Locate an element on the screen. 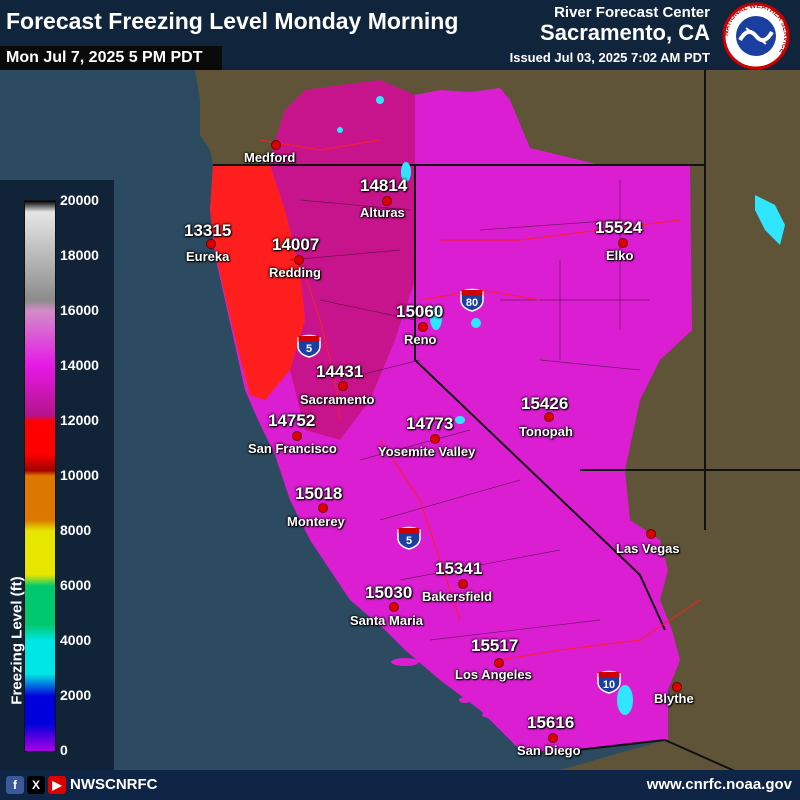 This screenshot has width=800, height=800. freezing-level-value: 15030 is located at coordinates (389, 592).